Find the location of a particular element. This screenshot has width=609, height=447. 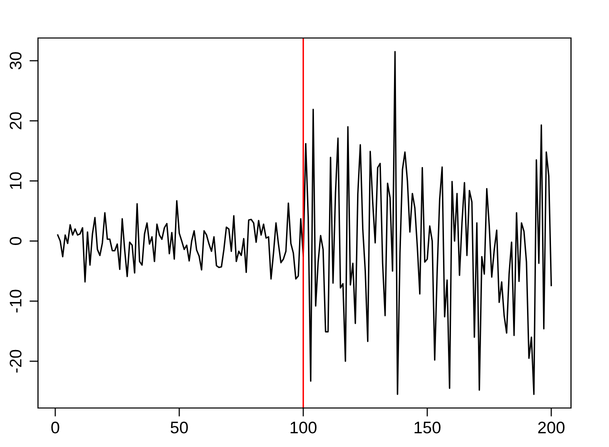

y-tick-label: 10 is located at coordinates (16, 180).